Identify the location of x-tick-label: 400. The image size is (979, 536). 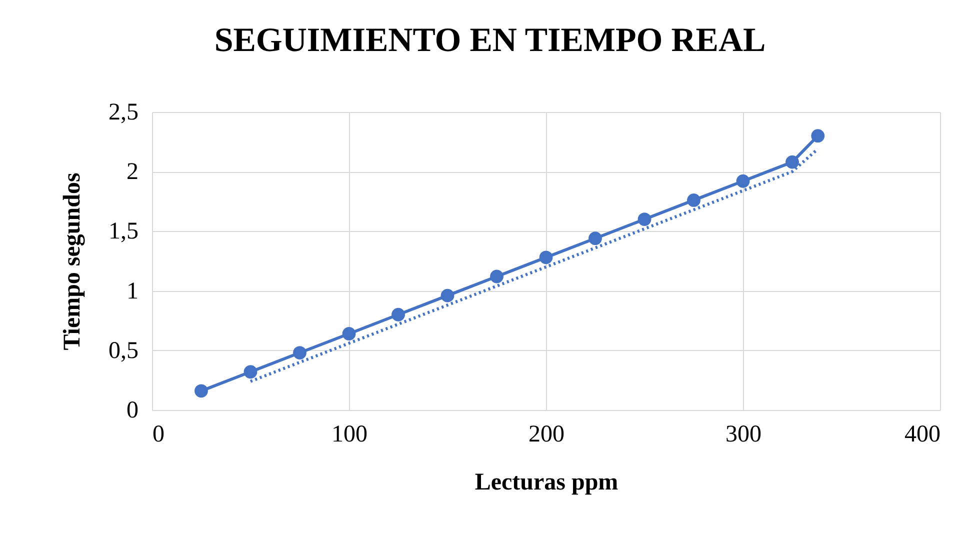
(922, 435).